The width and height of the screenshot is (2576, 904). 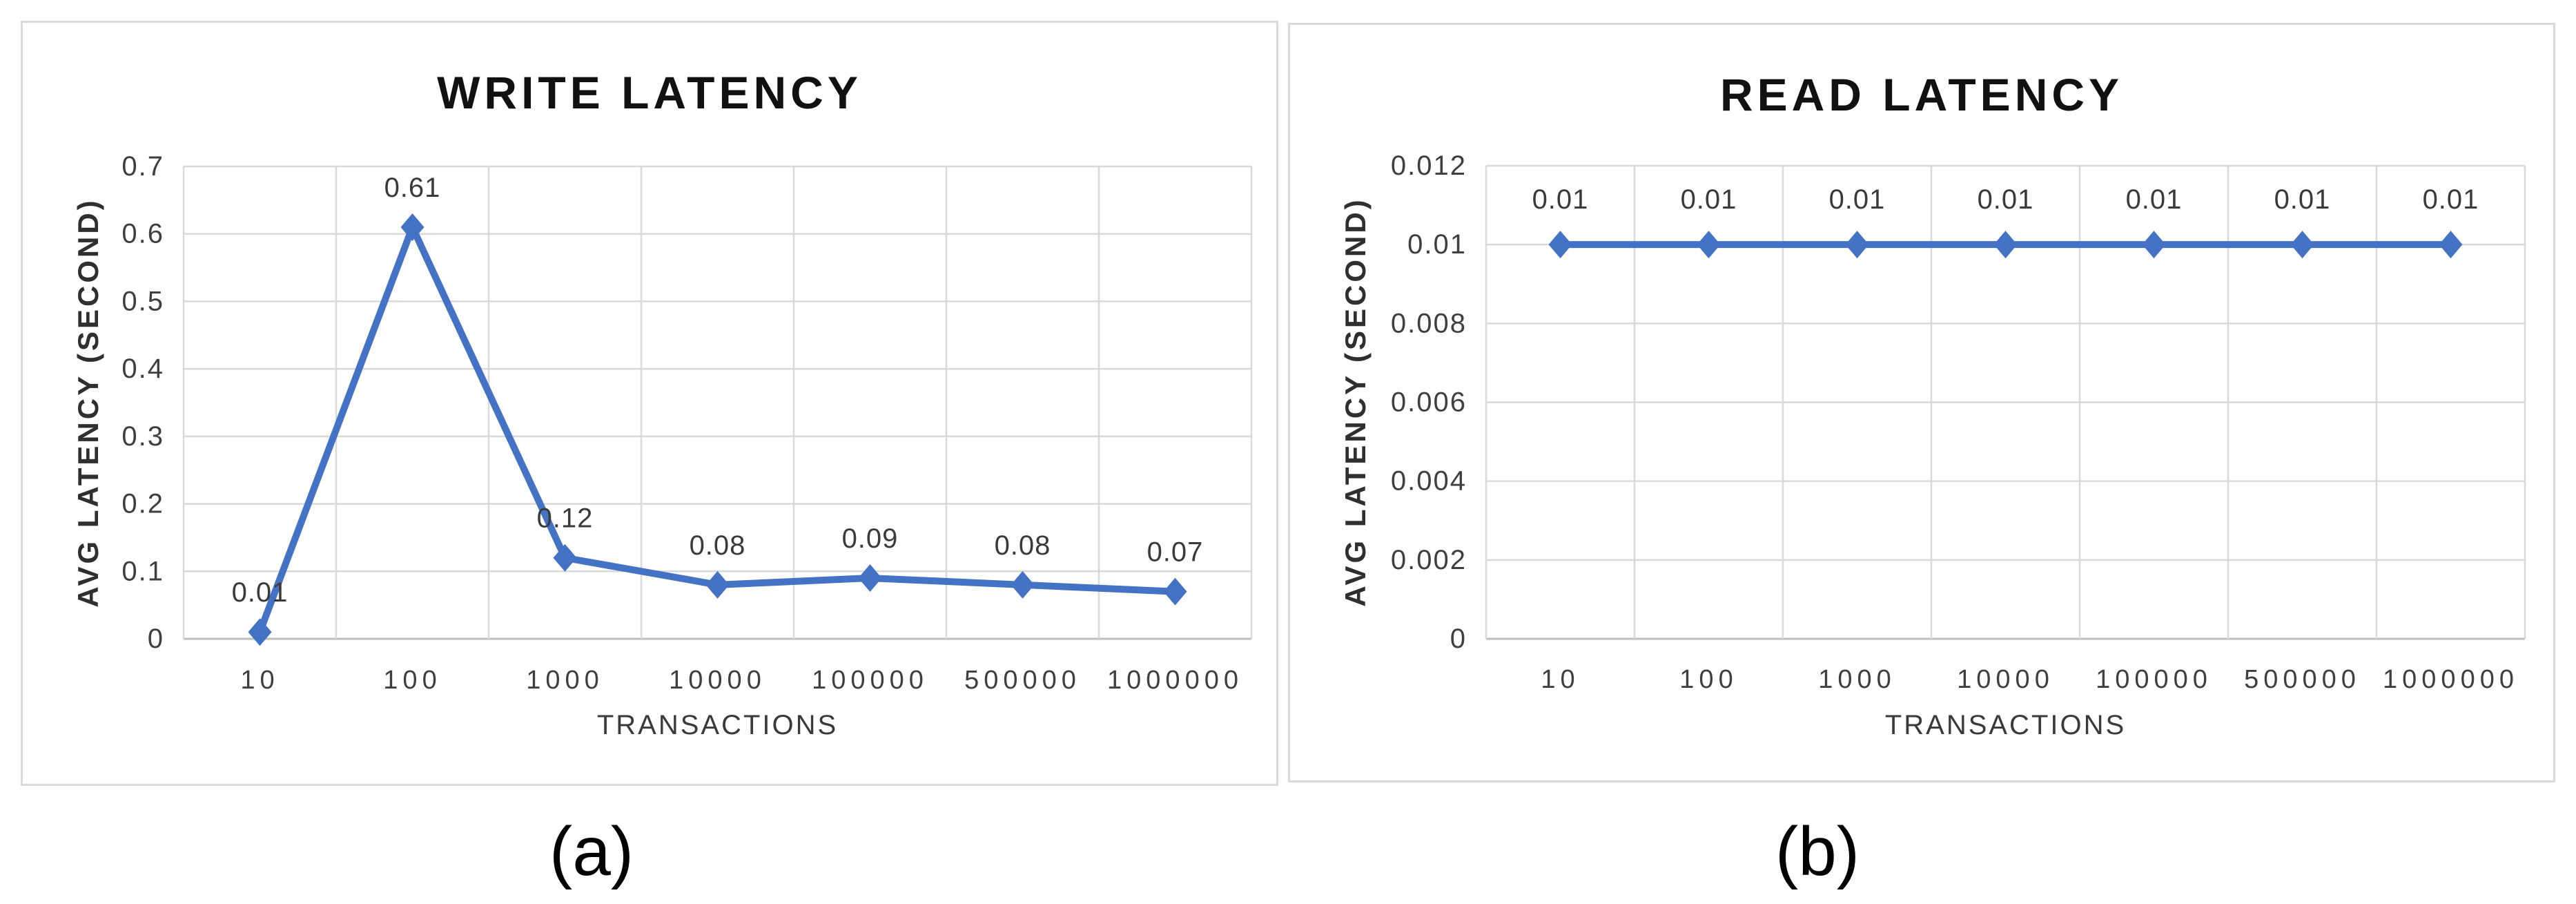 I want to click on y-tick-label: 0.004, so click(x=1429, y=481).